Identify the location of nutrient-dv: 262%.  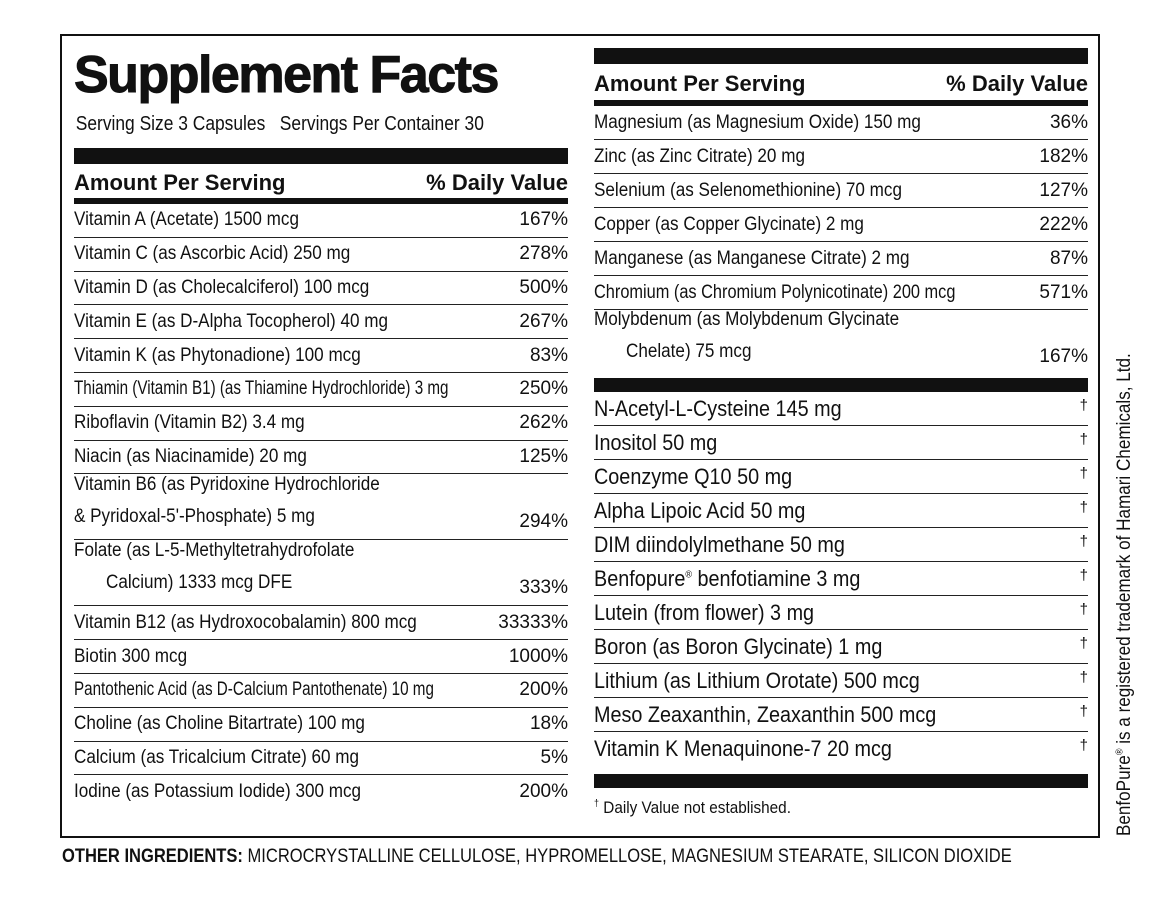
(543, 423).